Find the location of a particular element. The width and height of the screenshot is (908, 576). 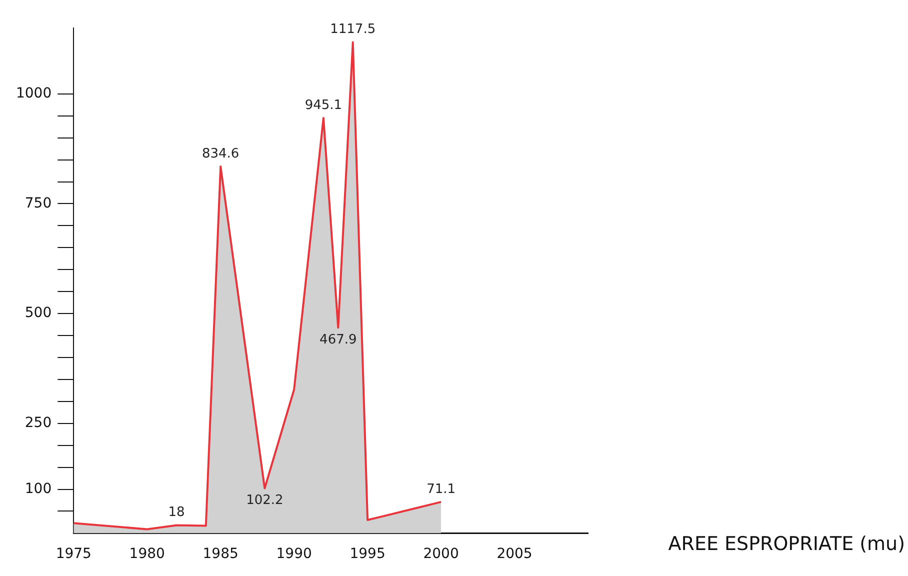

data-label: 1117.5 is located at coordinates (353, 30).